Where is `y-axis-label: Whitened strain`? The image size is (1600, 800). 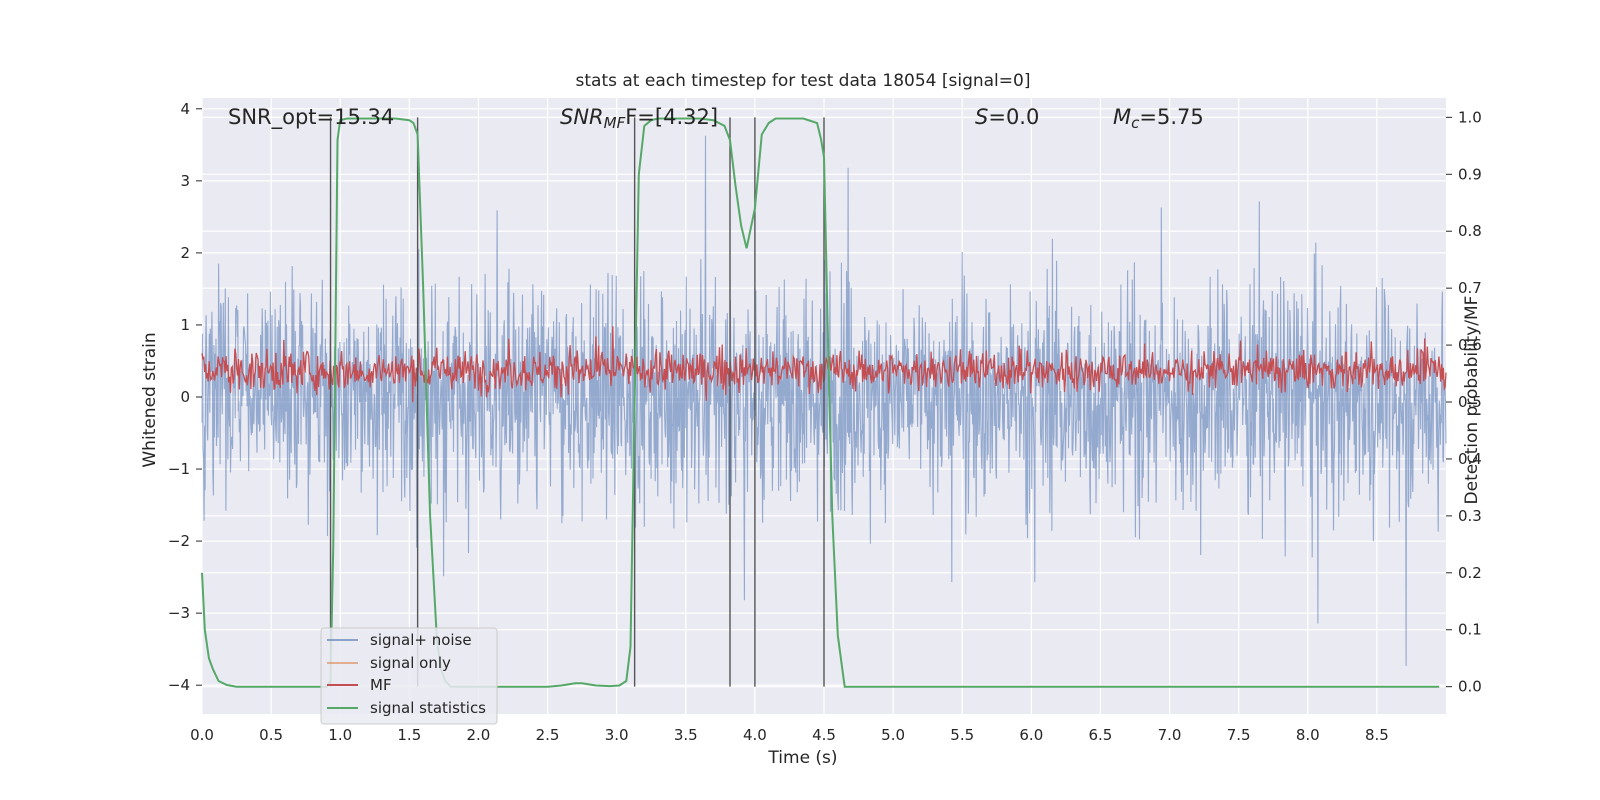
y-axis-label: Whitened strain is located at coordinates (150, 399).